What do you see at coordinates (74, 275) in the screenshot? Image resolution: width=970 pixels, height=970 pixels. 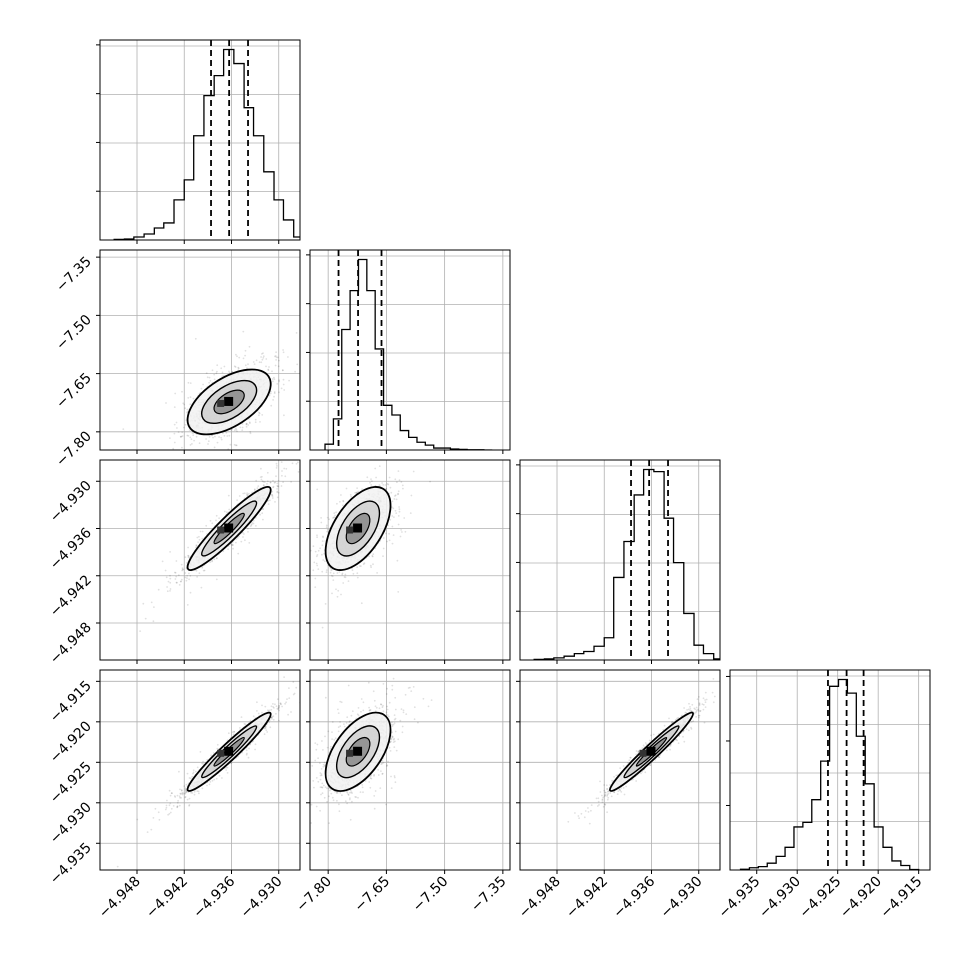 I see `y-tick-label: −7.35` at bounding box center [74, 275].